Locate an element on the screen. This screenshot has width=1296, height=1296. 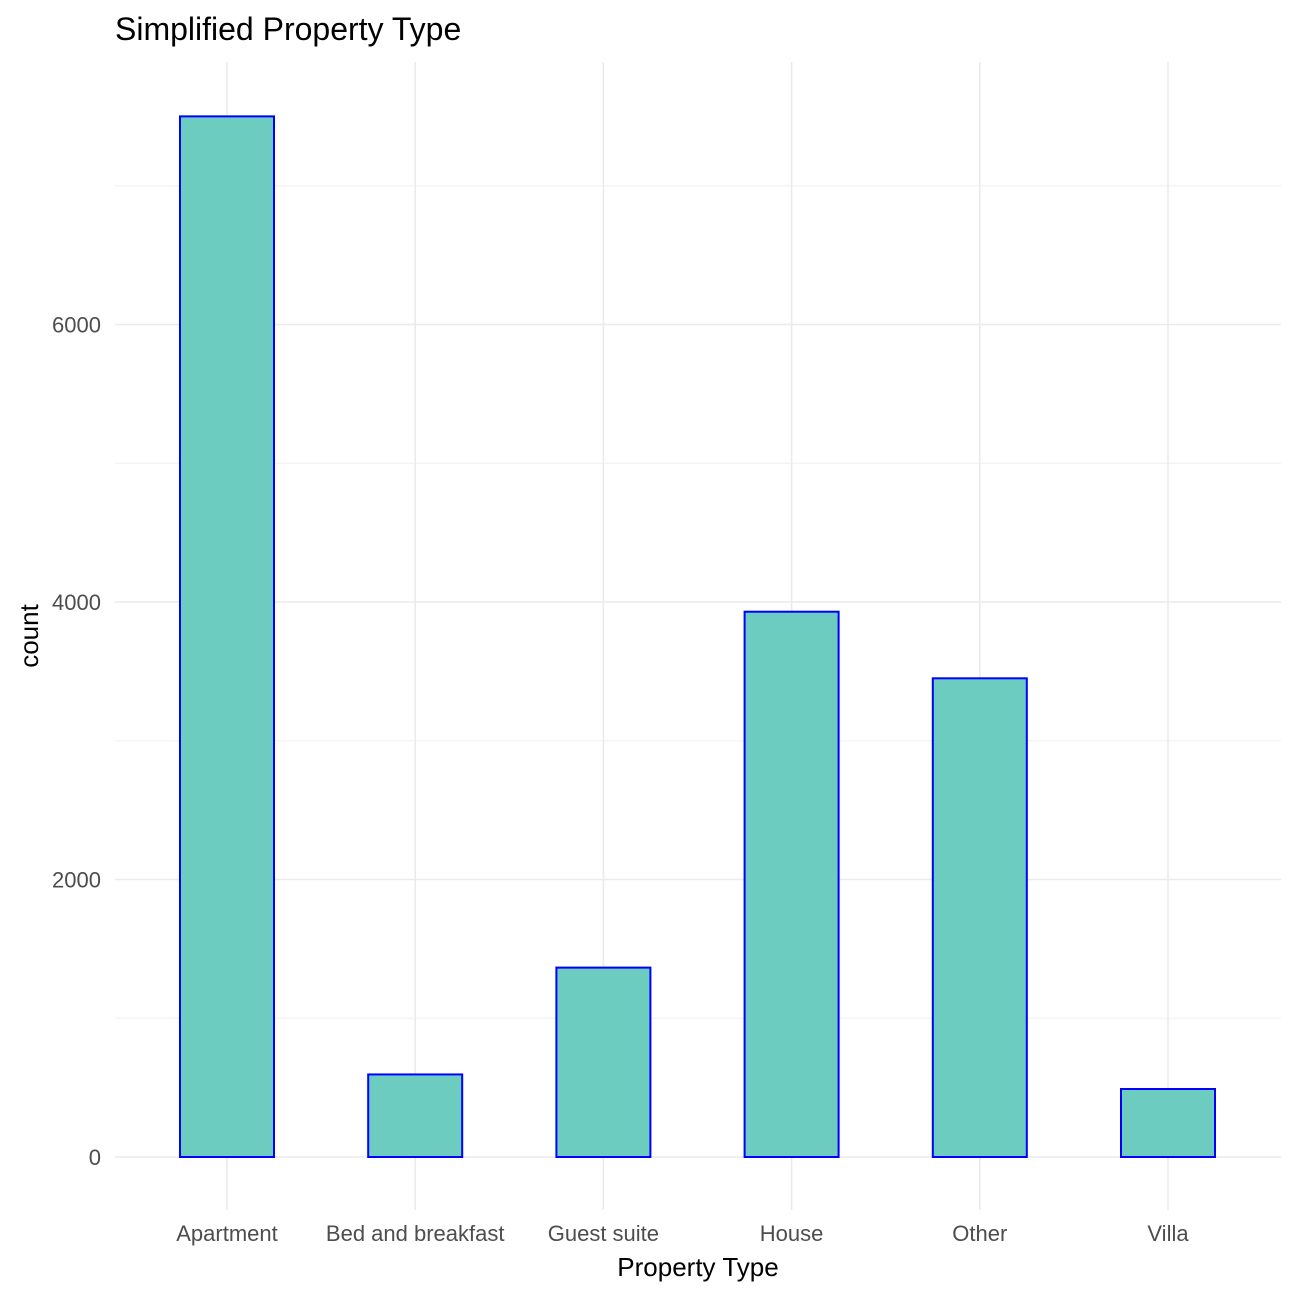
x-axis-title: Property Type is located at coordinates (697, 1267).